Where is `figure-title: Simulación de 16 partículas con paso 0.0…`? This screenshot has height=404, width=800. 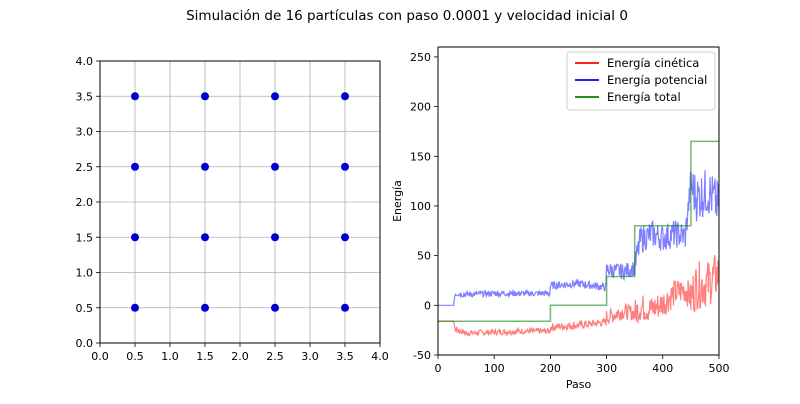
figure-title: Simulación de 16 partículas con paso 0.0… is located at coordinates (407, 16).